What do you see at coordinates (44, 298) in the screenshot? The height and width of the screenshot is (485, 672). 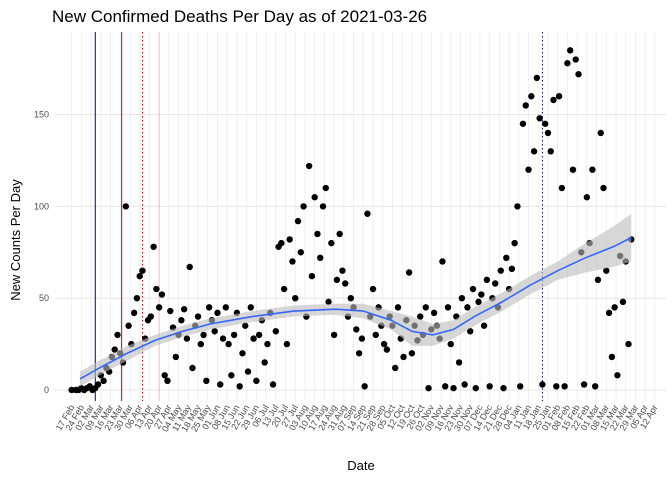 I see `y-tick-label: 50` at bounding box center [44, 298].